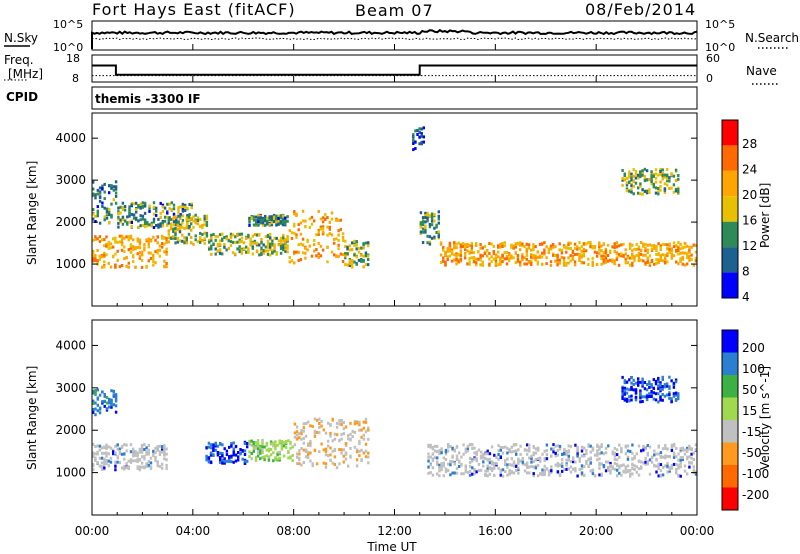 Image resolution: width=800 pixels, height=554 pixels. I want to click on freq-tick-bottom: 8, so click(75, 78).